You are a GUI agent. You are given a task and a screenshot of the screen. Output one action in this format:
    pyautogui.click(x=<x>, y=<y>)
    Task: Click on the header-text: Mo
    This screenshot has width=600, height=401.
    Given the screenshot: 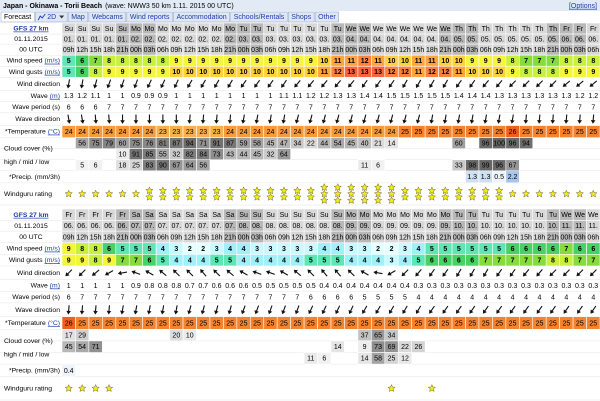 What is the action you would take?
    pyautogui.click(x=230, y=29)
    